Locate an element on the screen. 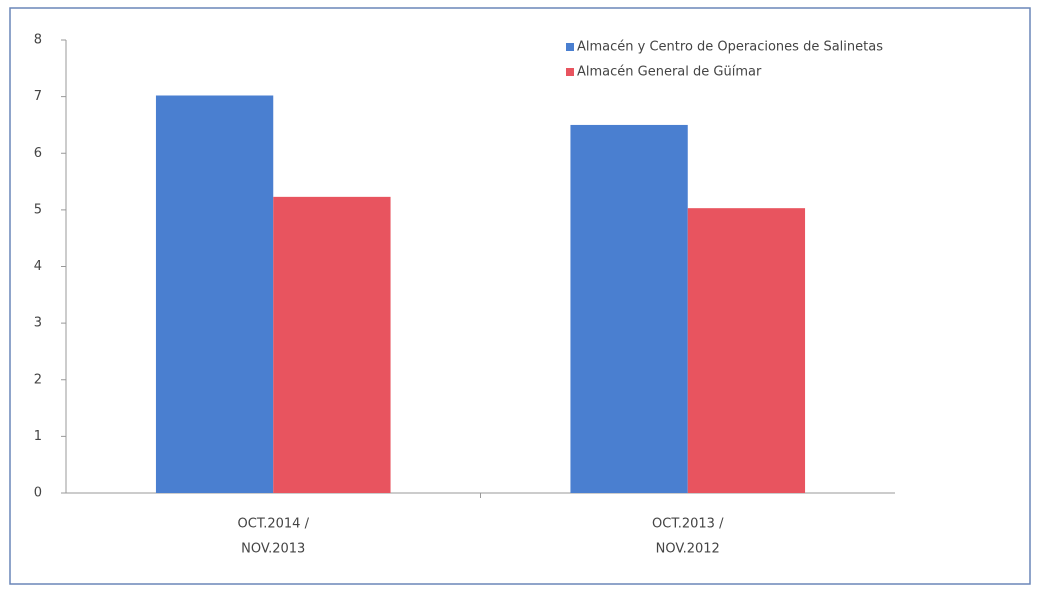 This screenshot has width=1041, height=591. legend-label: Almacén General de Güímar is located at coordinates (669, 72).